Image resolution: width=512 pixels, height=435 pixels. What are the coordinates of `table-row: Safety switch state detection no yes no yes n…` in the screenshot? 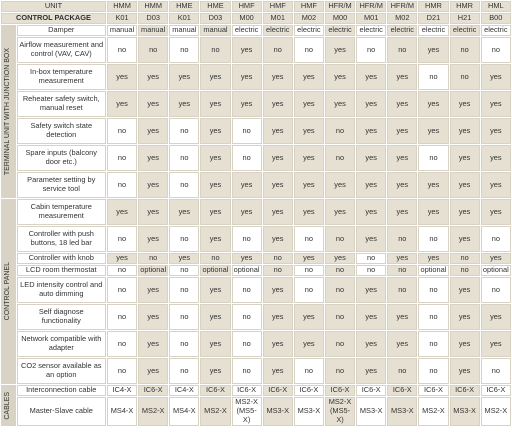 It's located at (256, 131).